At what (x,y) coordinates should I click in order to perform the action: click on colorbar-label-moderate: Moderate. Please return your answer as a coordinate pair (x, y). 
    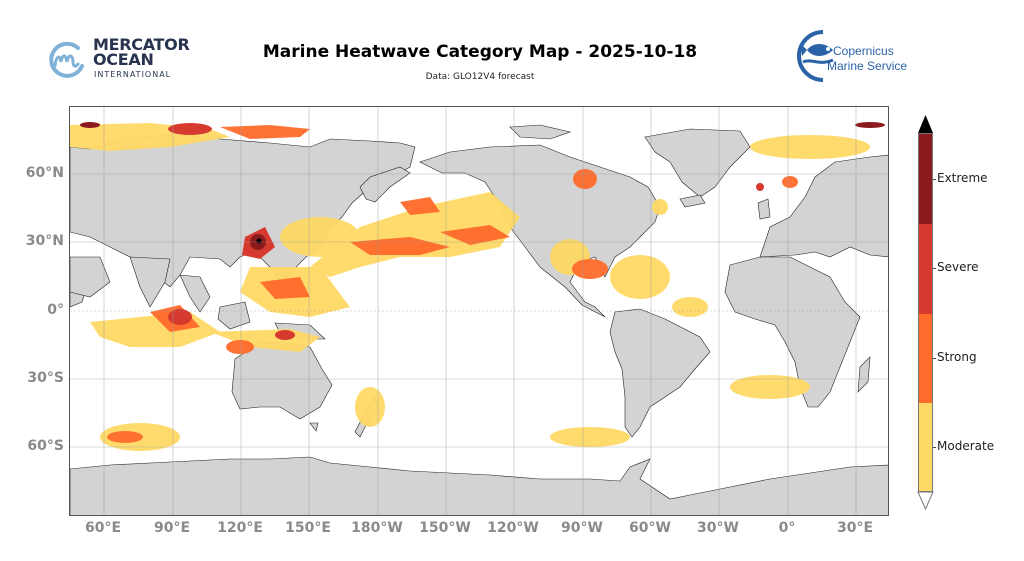
    Looking at the image, I should click on (966, 446).